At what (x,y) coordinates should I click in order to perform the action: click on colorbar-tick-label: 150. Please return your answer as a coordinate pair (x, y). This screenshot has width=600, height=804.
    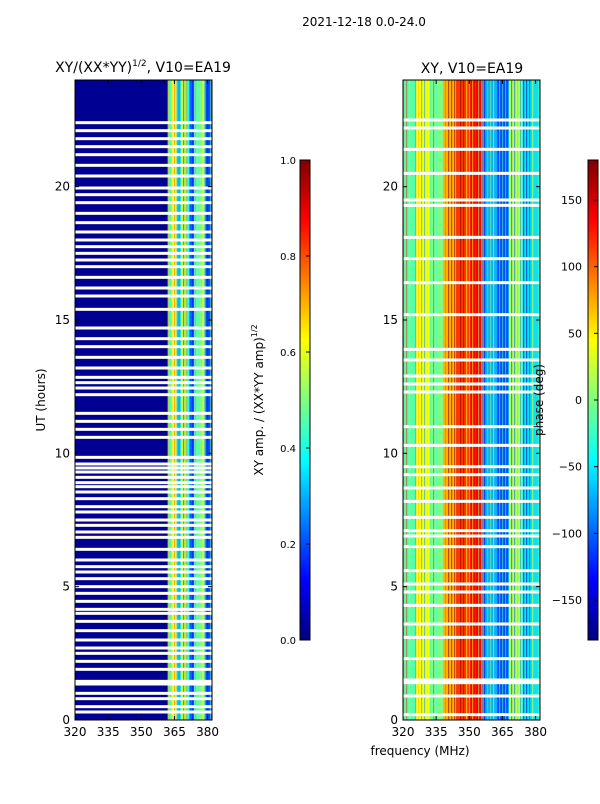
    Looking at the image, I should click on (571, 200).